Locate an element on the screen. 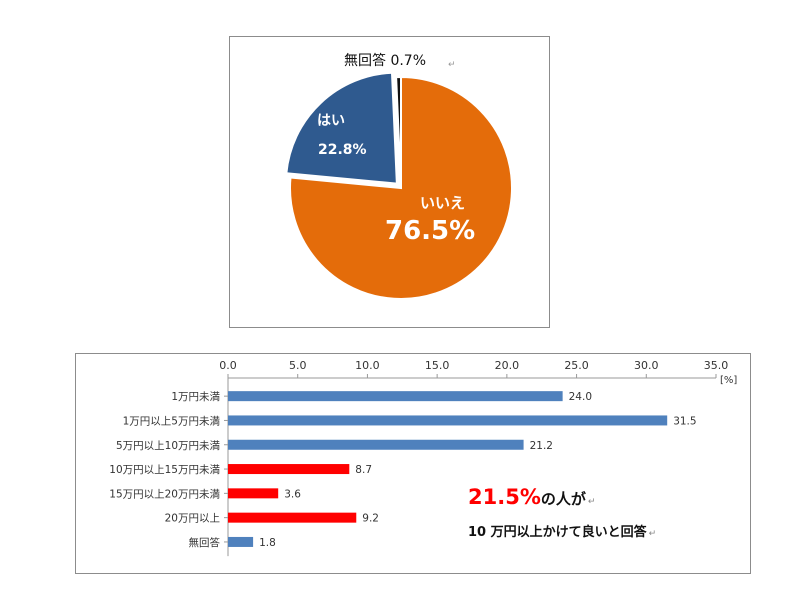 The image size is (800, 600). callout-annotation: 21.5%の人が ↵ 10 万円以上かけて良いと回答 ↵ is located at coordinates (603, 512).